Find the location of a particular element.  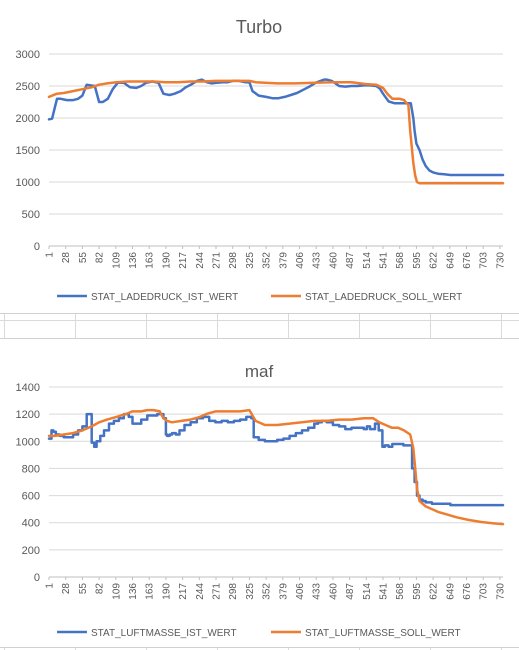

y-tick-label: 1200 is located at coordinates (28, 415).